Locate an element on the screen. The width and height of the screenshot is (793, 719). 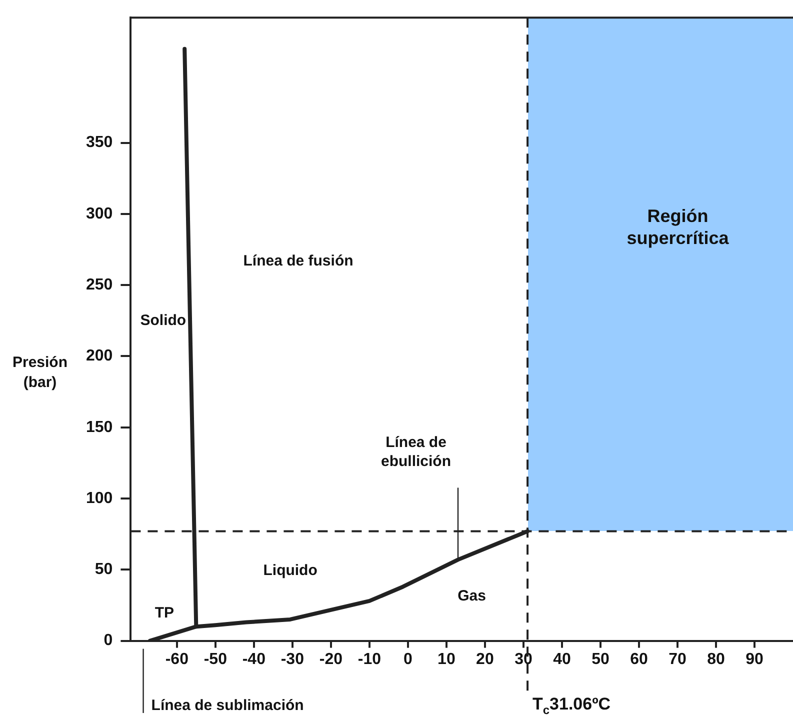
x-tick-label: -10 is located at coordinates (370, 659).